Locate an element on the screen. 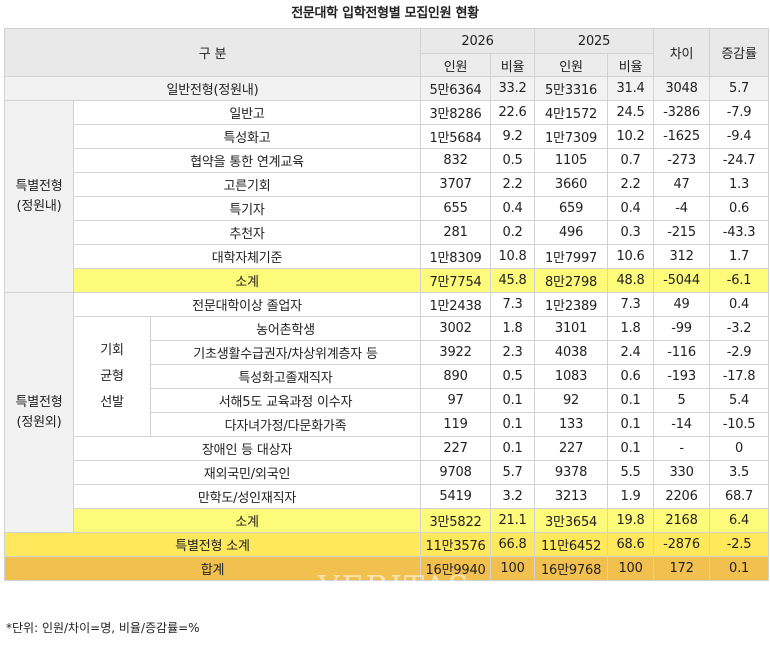  cell-r25: 68.6 is located at coordinates (631, 544).